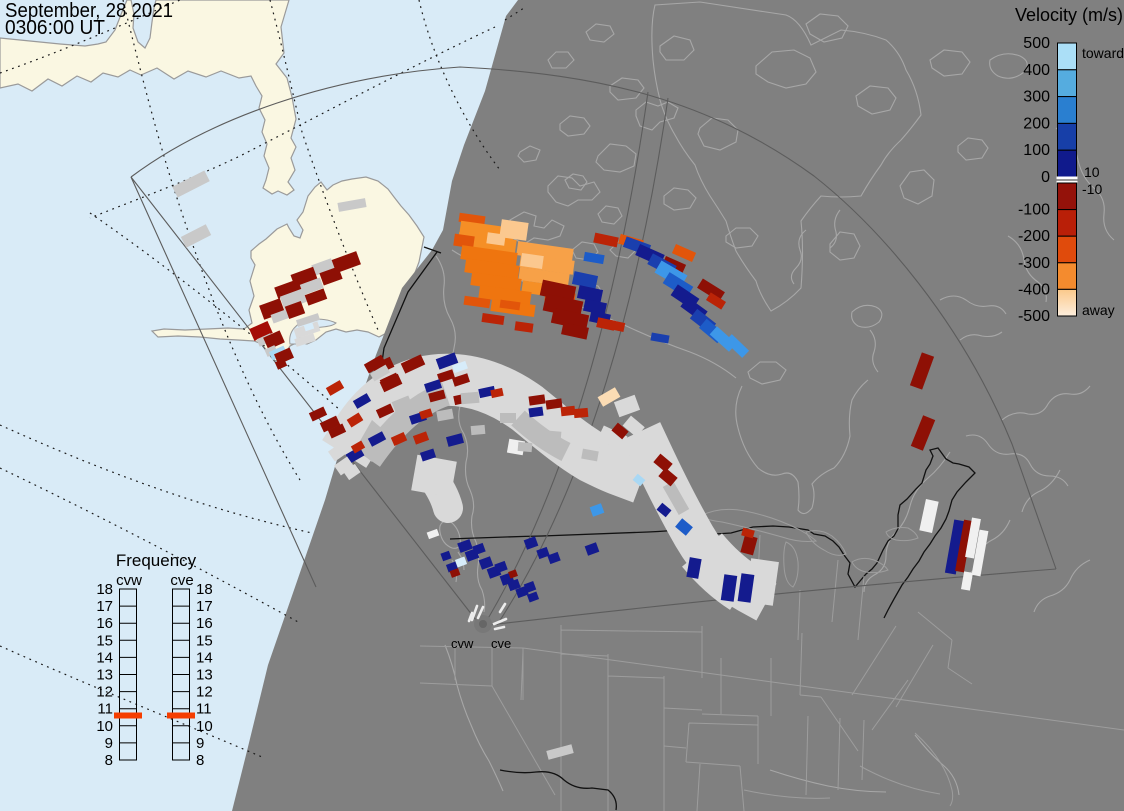 Image resolution: width=1124 pixels, height=811 pixels. I want to click on svg-text: 200, so click(1036, 123).